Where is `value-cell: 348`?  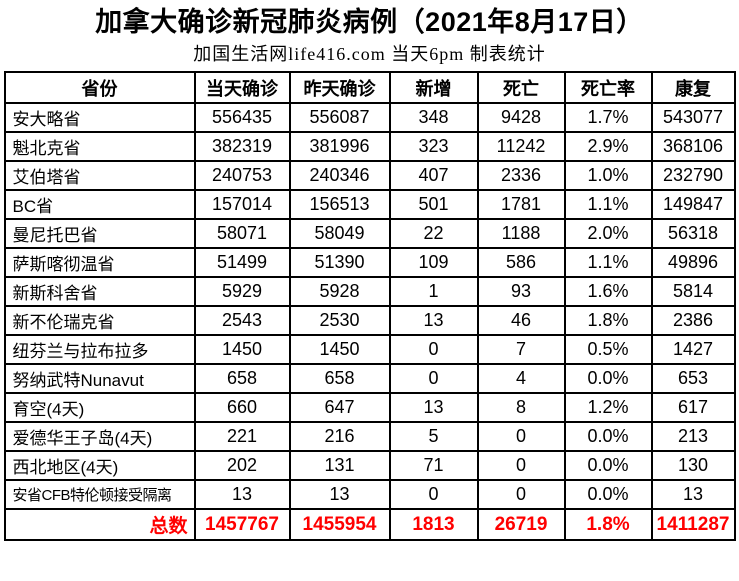 value-cell: 348 is located at coordinates (433, 117).